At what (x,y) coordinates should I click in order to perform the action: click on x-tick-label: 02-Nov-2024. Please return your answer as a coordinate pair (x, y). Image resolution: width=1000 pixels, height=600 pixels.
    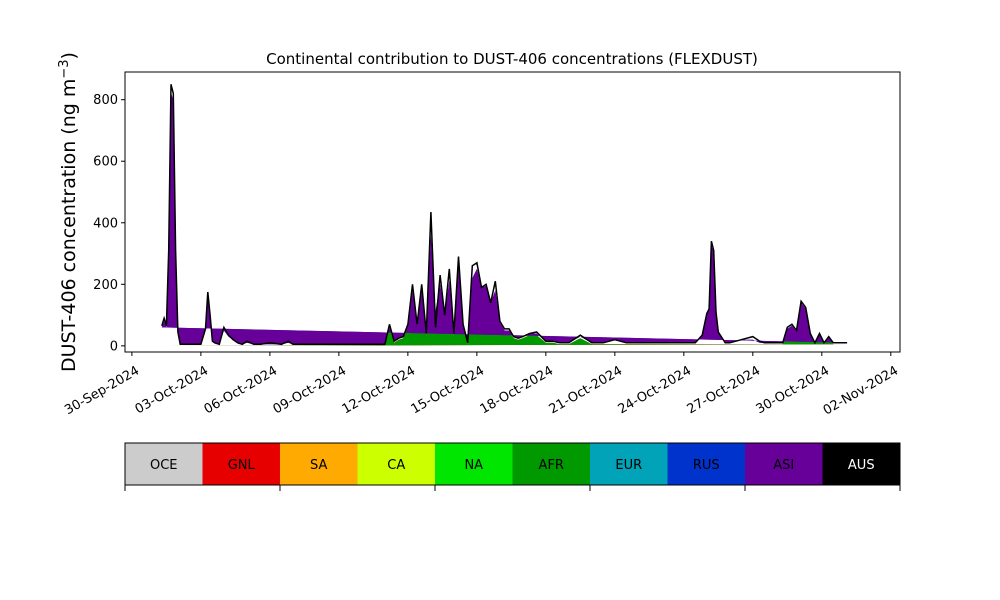
    Looking at the image, I should click on (861, 390).